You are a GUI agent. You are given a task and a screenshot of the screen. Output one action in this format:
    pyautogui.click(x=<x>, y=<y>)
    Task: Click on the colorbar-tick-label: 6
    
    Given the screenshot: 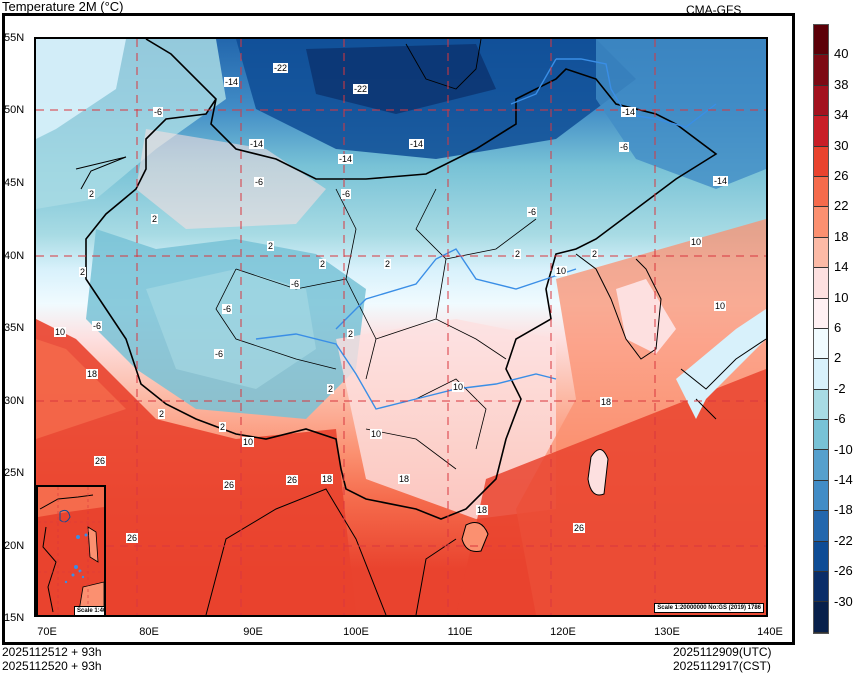 What is the action you would take?
    pyautogui.click(x=838, y=327)
    